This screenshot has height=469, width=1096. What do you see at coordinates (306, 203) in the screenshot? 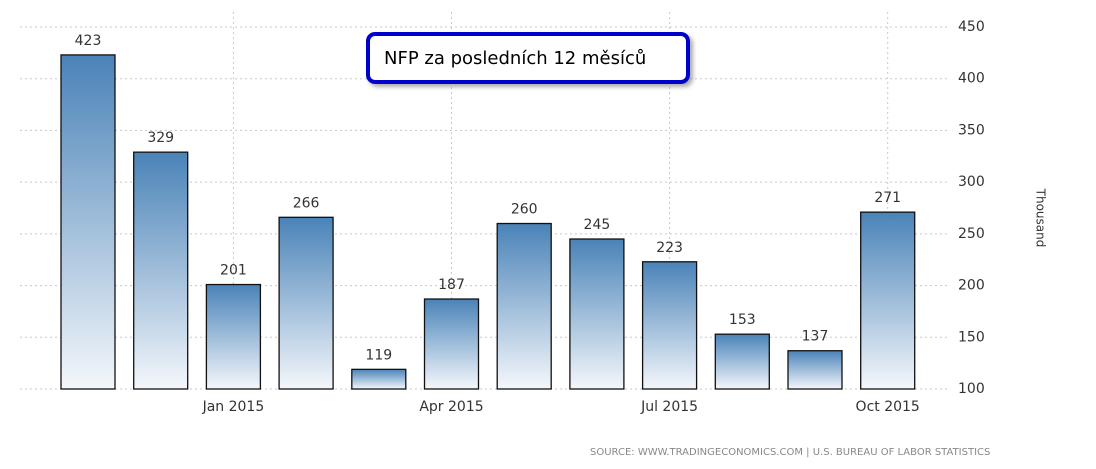
I see `value-label: 266` at bounding box center [306, 203].